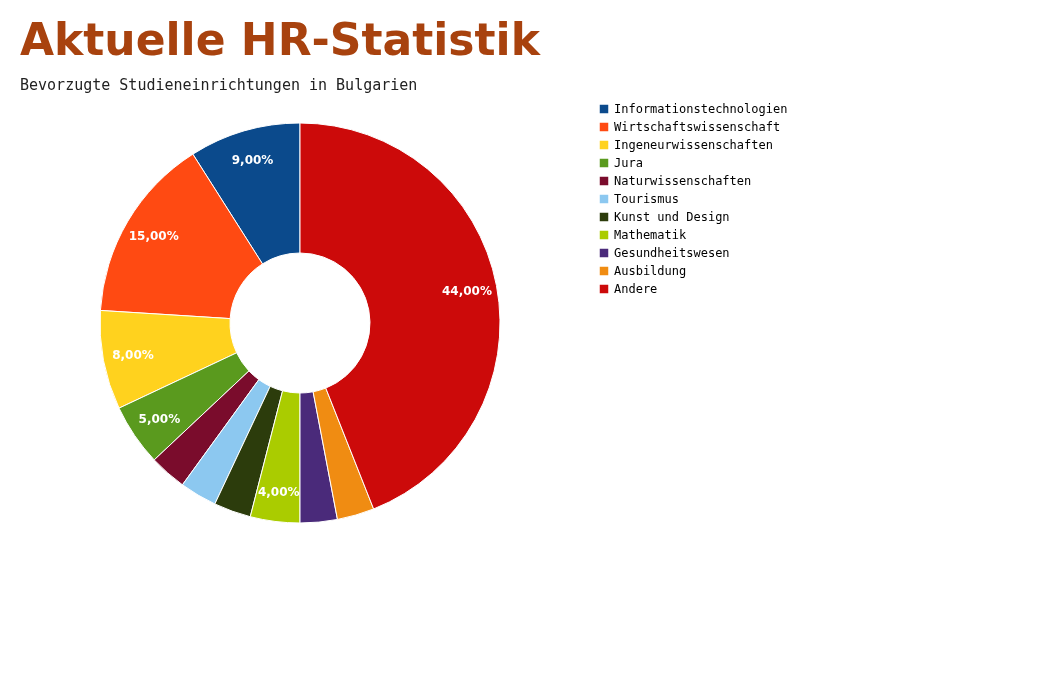 This screenshot has width=1058, height=675. What do you see at coordinates (683, 181) in the screenshot?
I see `legend-label: Naturwissenschaften` at bounding box center [683, 181].